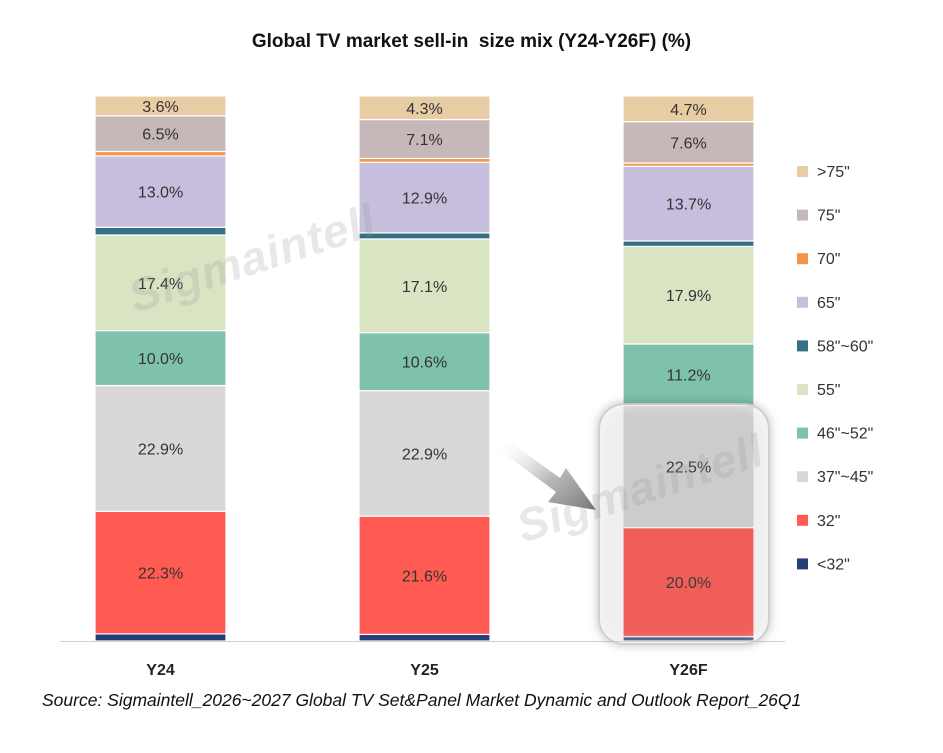 This screenshot has width=943, height=753. I want to click on data-label: 7.1%, so click(424, 140).